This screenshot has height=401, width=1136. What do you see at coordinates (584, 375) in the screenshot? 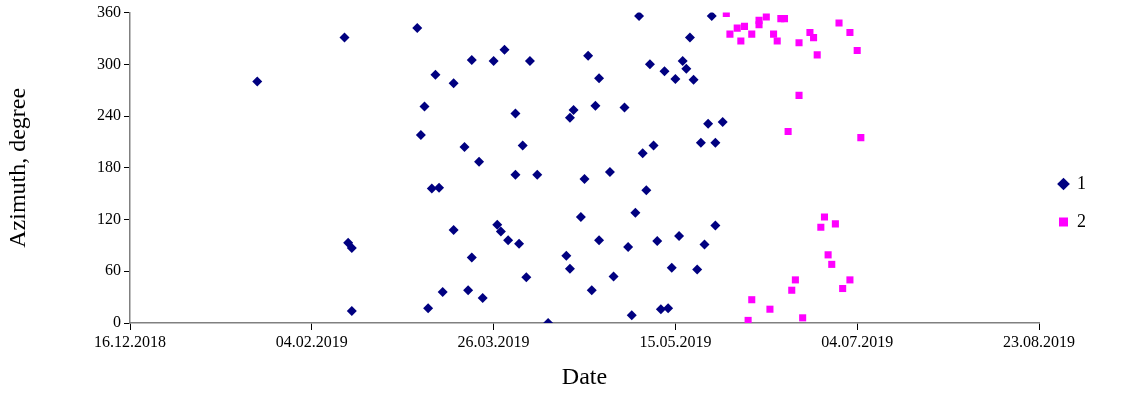
I see `x-axis-title: Date` at bounding box center [584, 375].